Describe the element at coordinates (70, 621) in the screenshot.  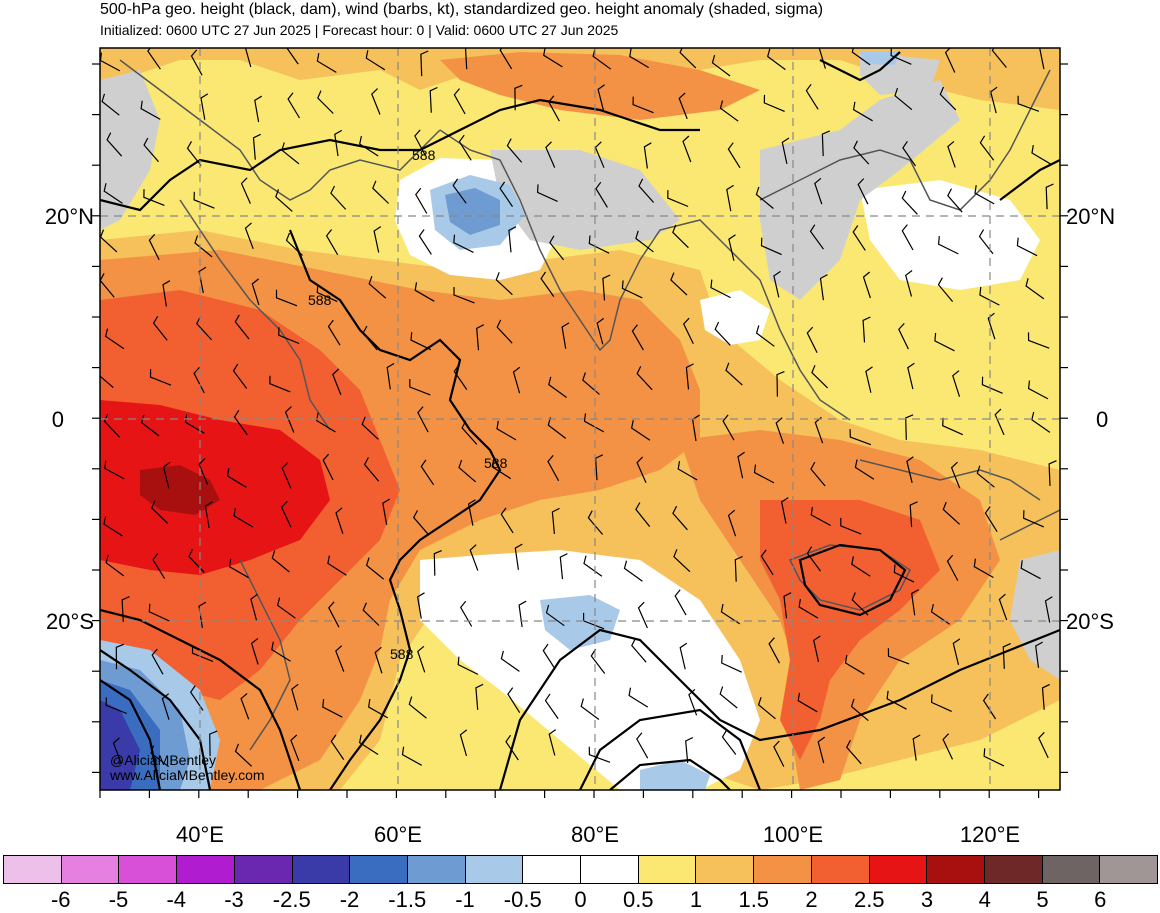
I see `lat-label-left: 20°S` at that location.